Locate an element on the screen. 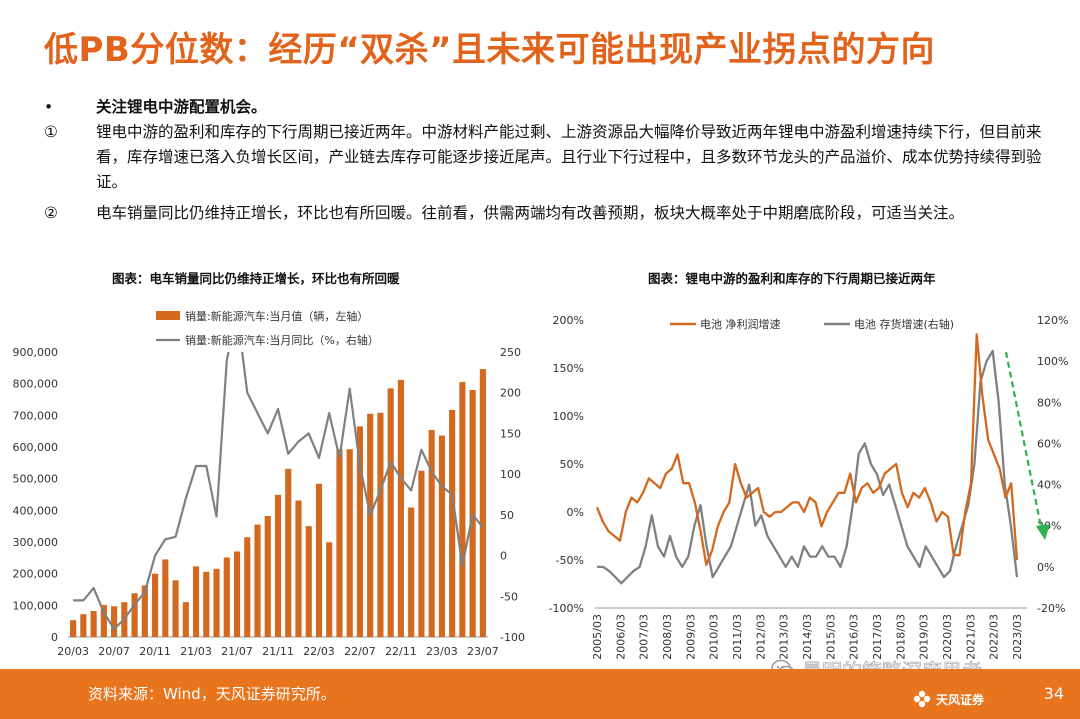 Image resolution: width=1080 pixels, height=719 pixels. x-tick-label: 2011/03 is located at coordinates (737, 637).